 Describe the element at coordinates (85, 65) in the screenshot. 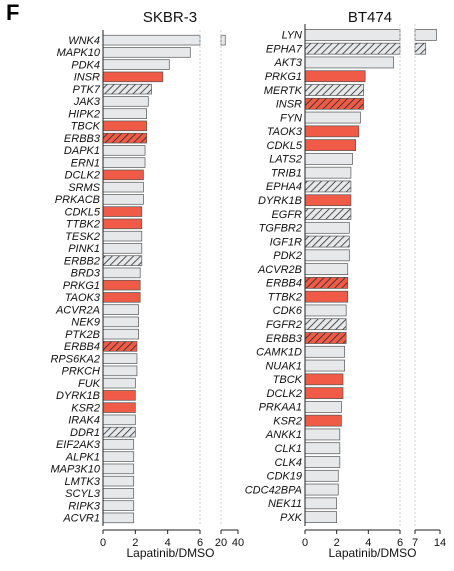

I see `category-label: PDK4` at that location.